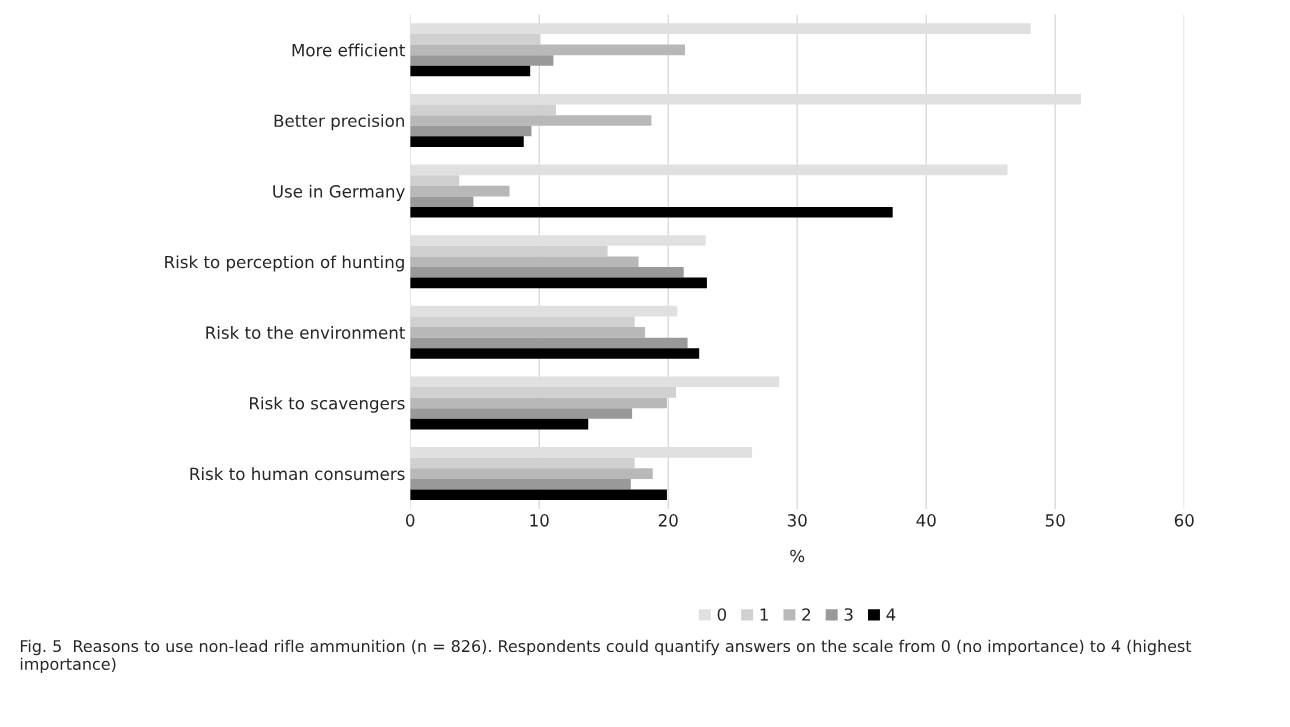 This screenshot has height=727, width=1290. What do you see at coordinates (339, 122) in the screenshot?
I see `y-tick-label: Better precision` at bounding box center [339, 122].